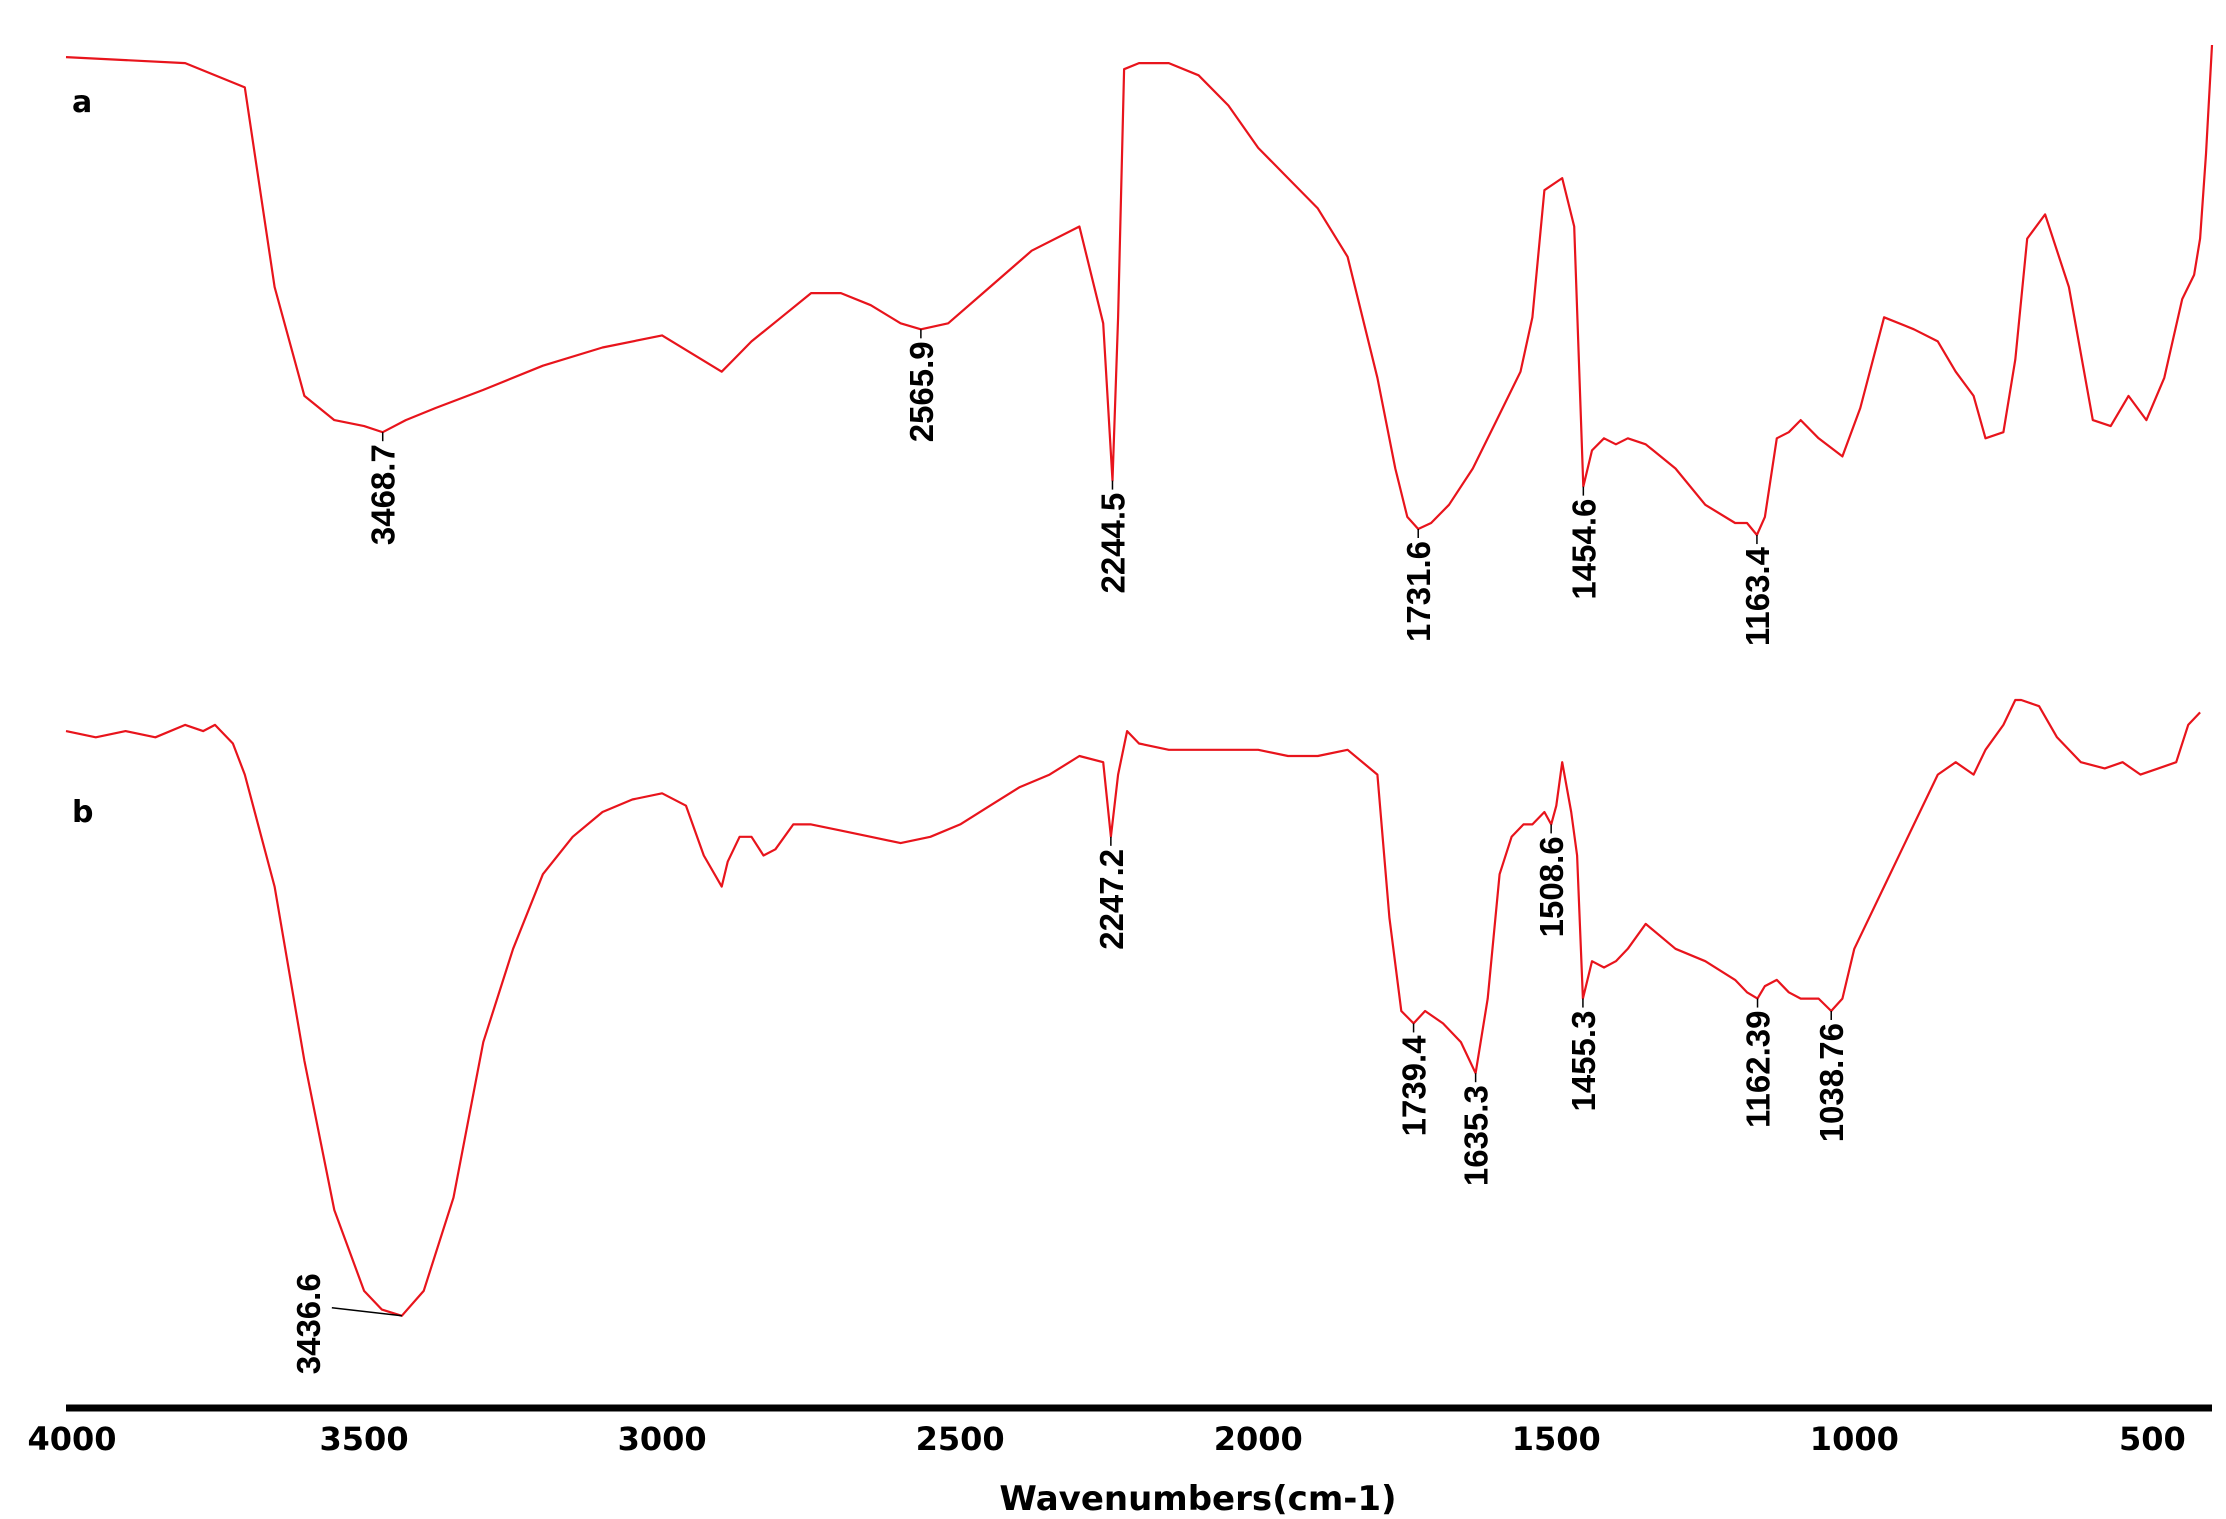 This screenshot has width=2226, height=1519. I want to click on peak-label-1455-3: 1455.3, so click(1583, 1061).